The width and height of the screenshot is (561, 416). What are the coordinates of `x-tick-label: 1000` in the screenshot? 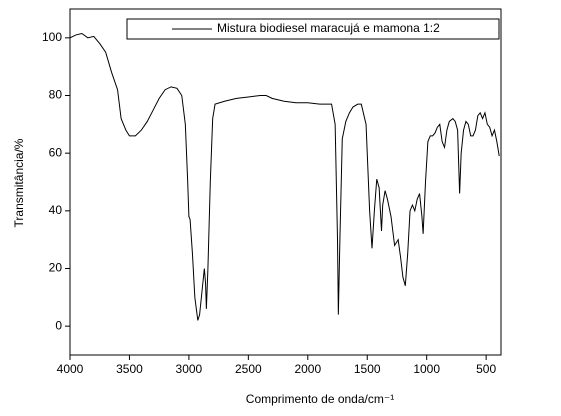 It's located at (426, 369).